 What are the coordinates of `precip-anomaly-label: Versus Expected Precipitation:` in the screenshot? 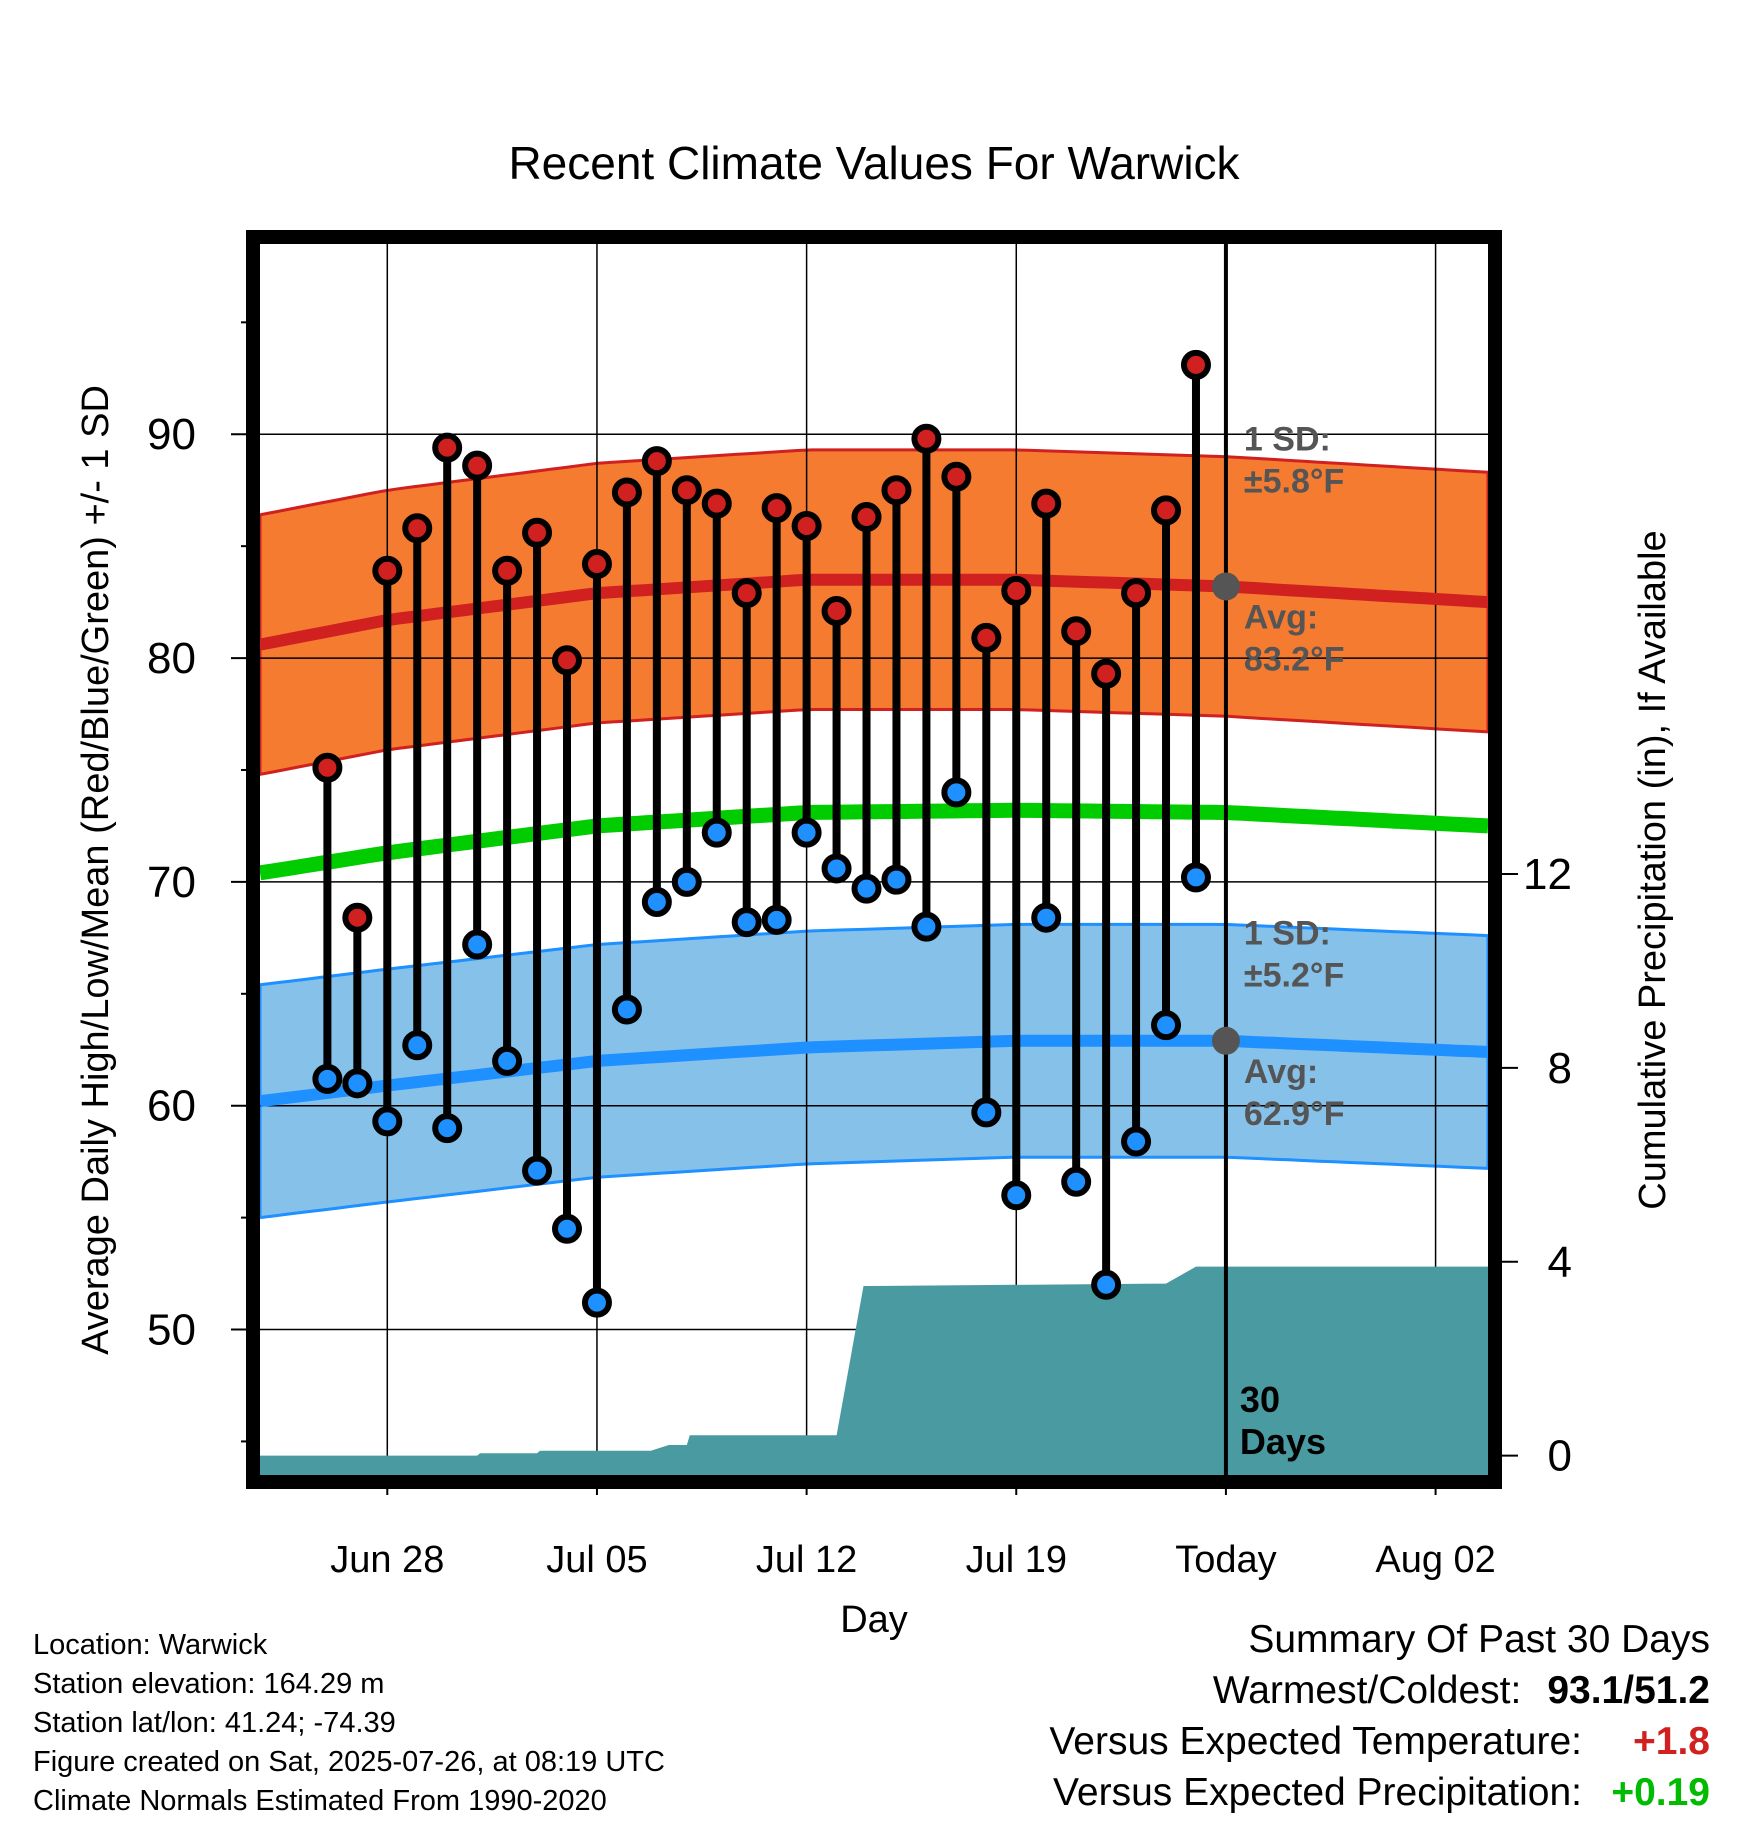 It's located at (1317, 1792).